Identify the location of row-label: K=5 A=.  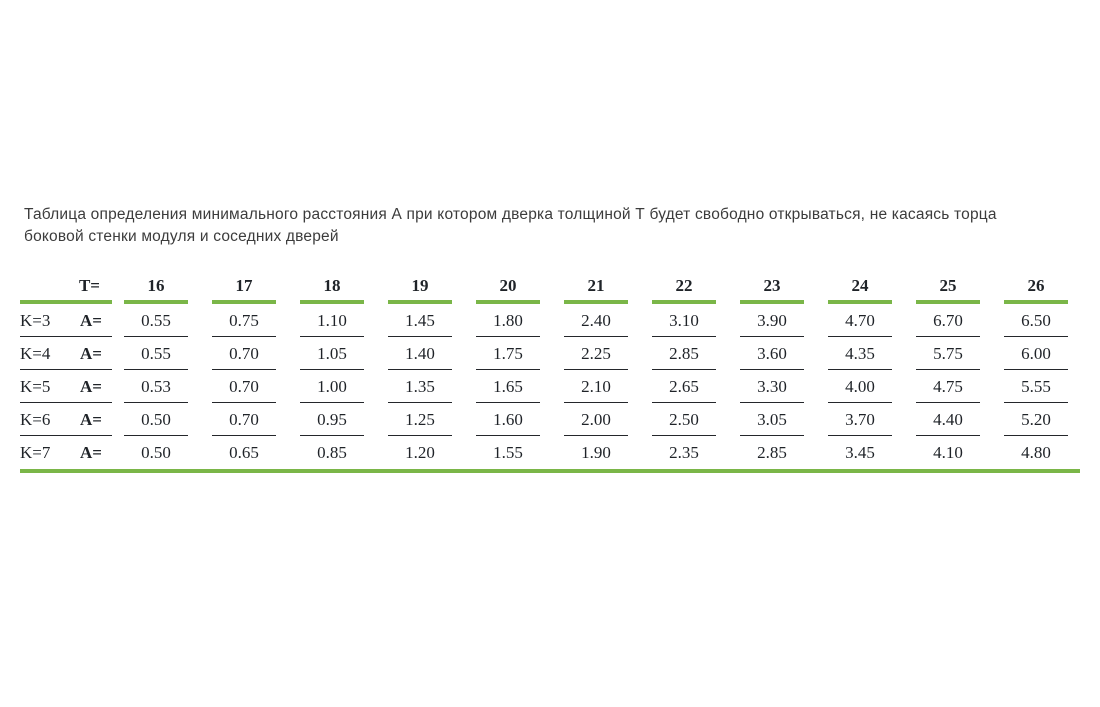
(66, 390).